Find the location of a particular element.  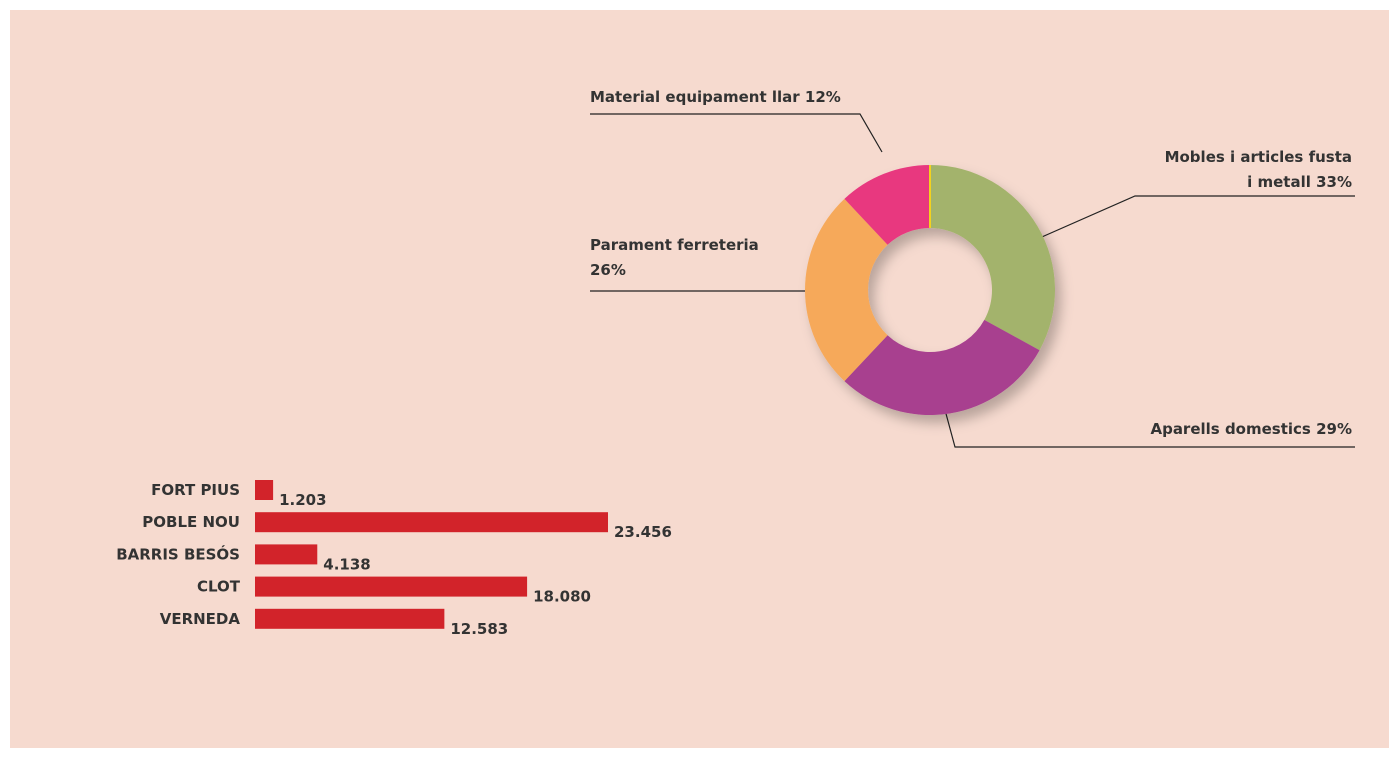

bar-value: 18.080 is located at coordinates (562, 597).